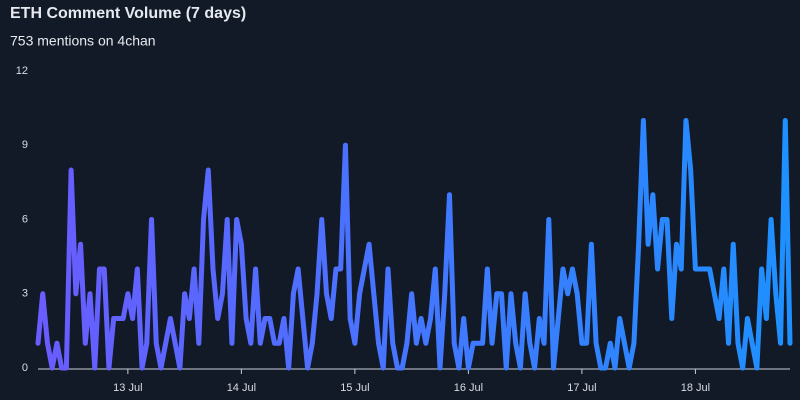  I want to click on x-tick-label: 15 Jul, so click(354, 388).